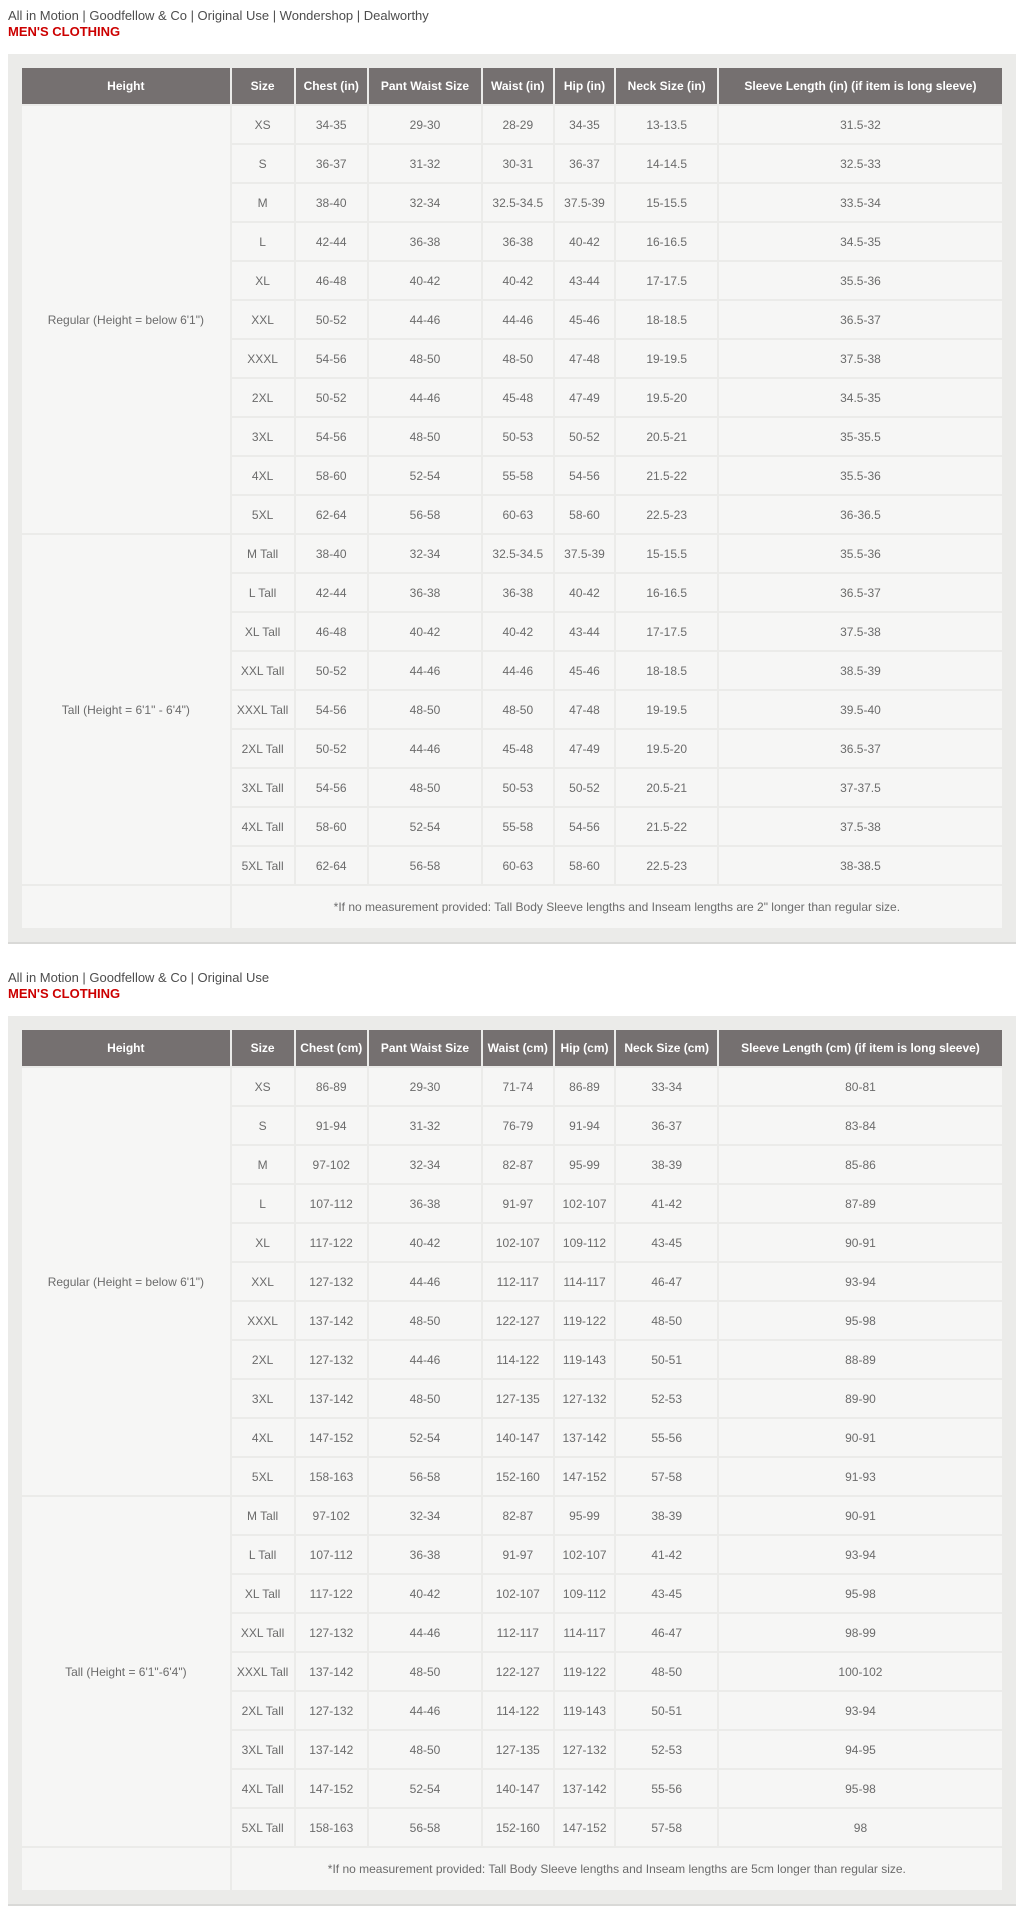 The image size is (1024, 1924). I want to click on measurement-cell: 119-122, so click(584, 1320).